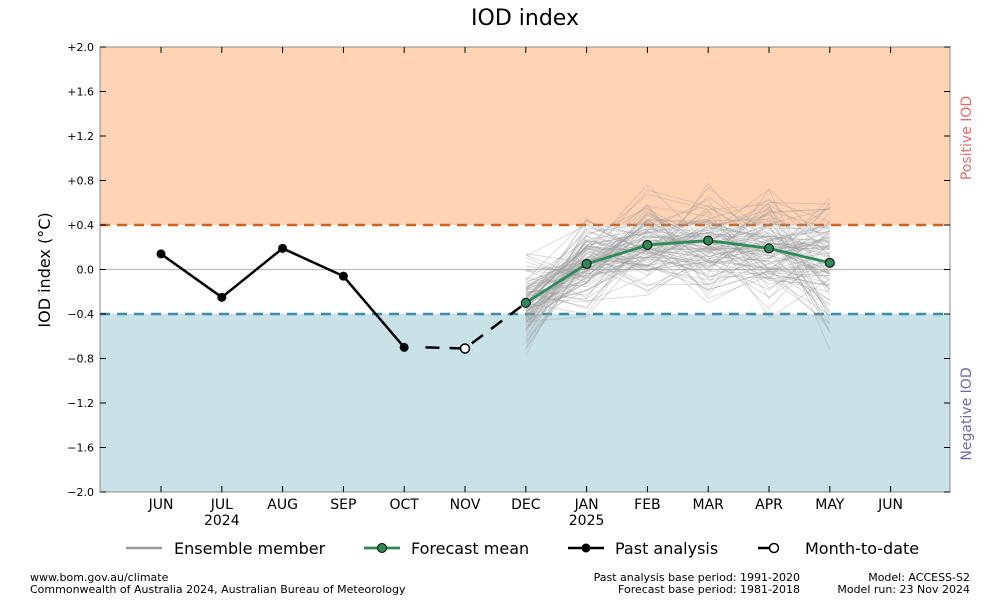 The height and width of the screenshot is (600, 1000). What do you see at coordinates (80, 92) in the screenshot?
I see `y-tick-label: +1.6` at bounding box center [80, 92].